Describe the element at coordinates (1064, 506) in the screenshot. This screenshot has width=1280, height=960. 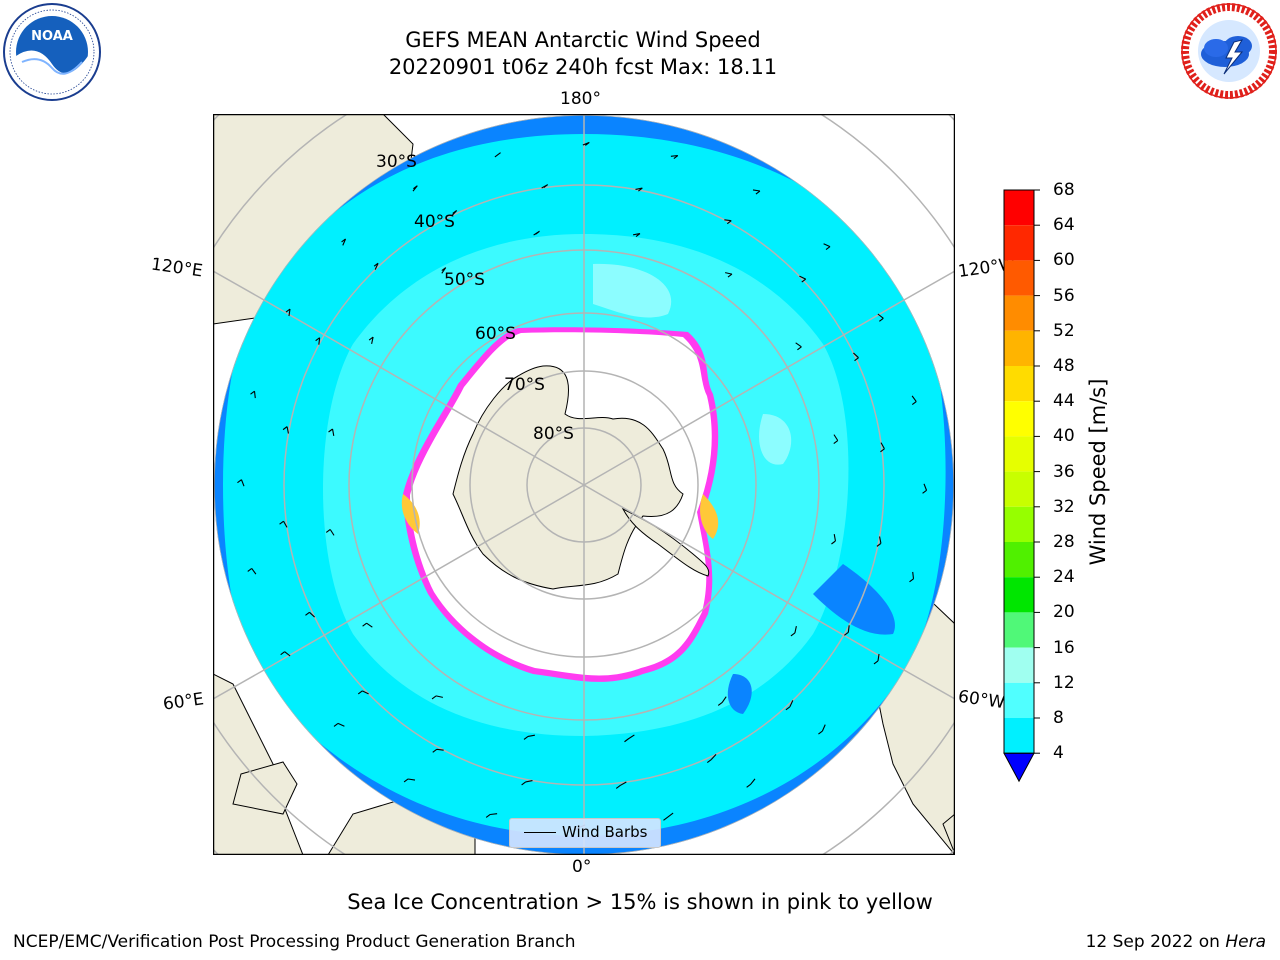
I see `colorbar-tick-label: 32` at that location.